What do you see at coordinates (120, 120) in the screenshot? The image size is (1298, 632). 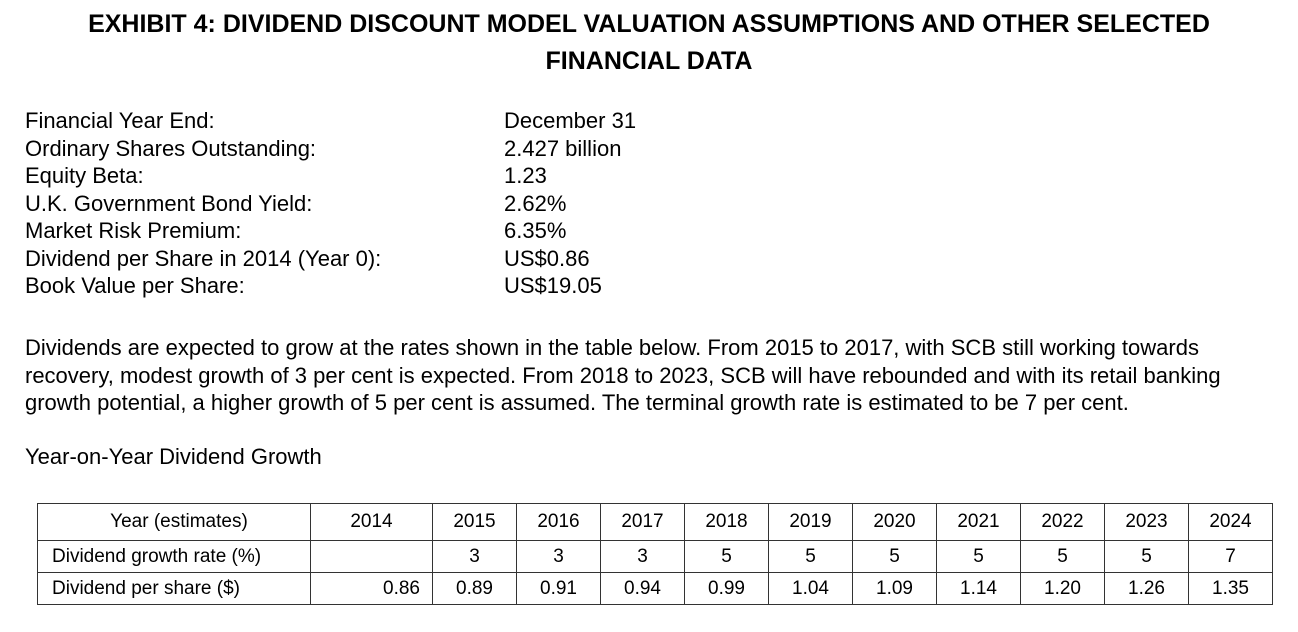 I see `assumption-label: Financial Year End:` at bounding box center [120, 120].